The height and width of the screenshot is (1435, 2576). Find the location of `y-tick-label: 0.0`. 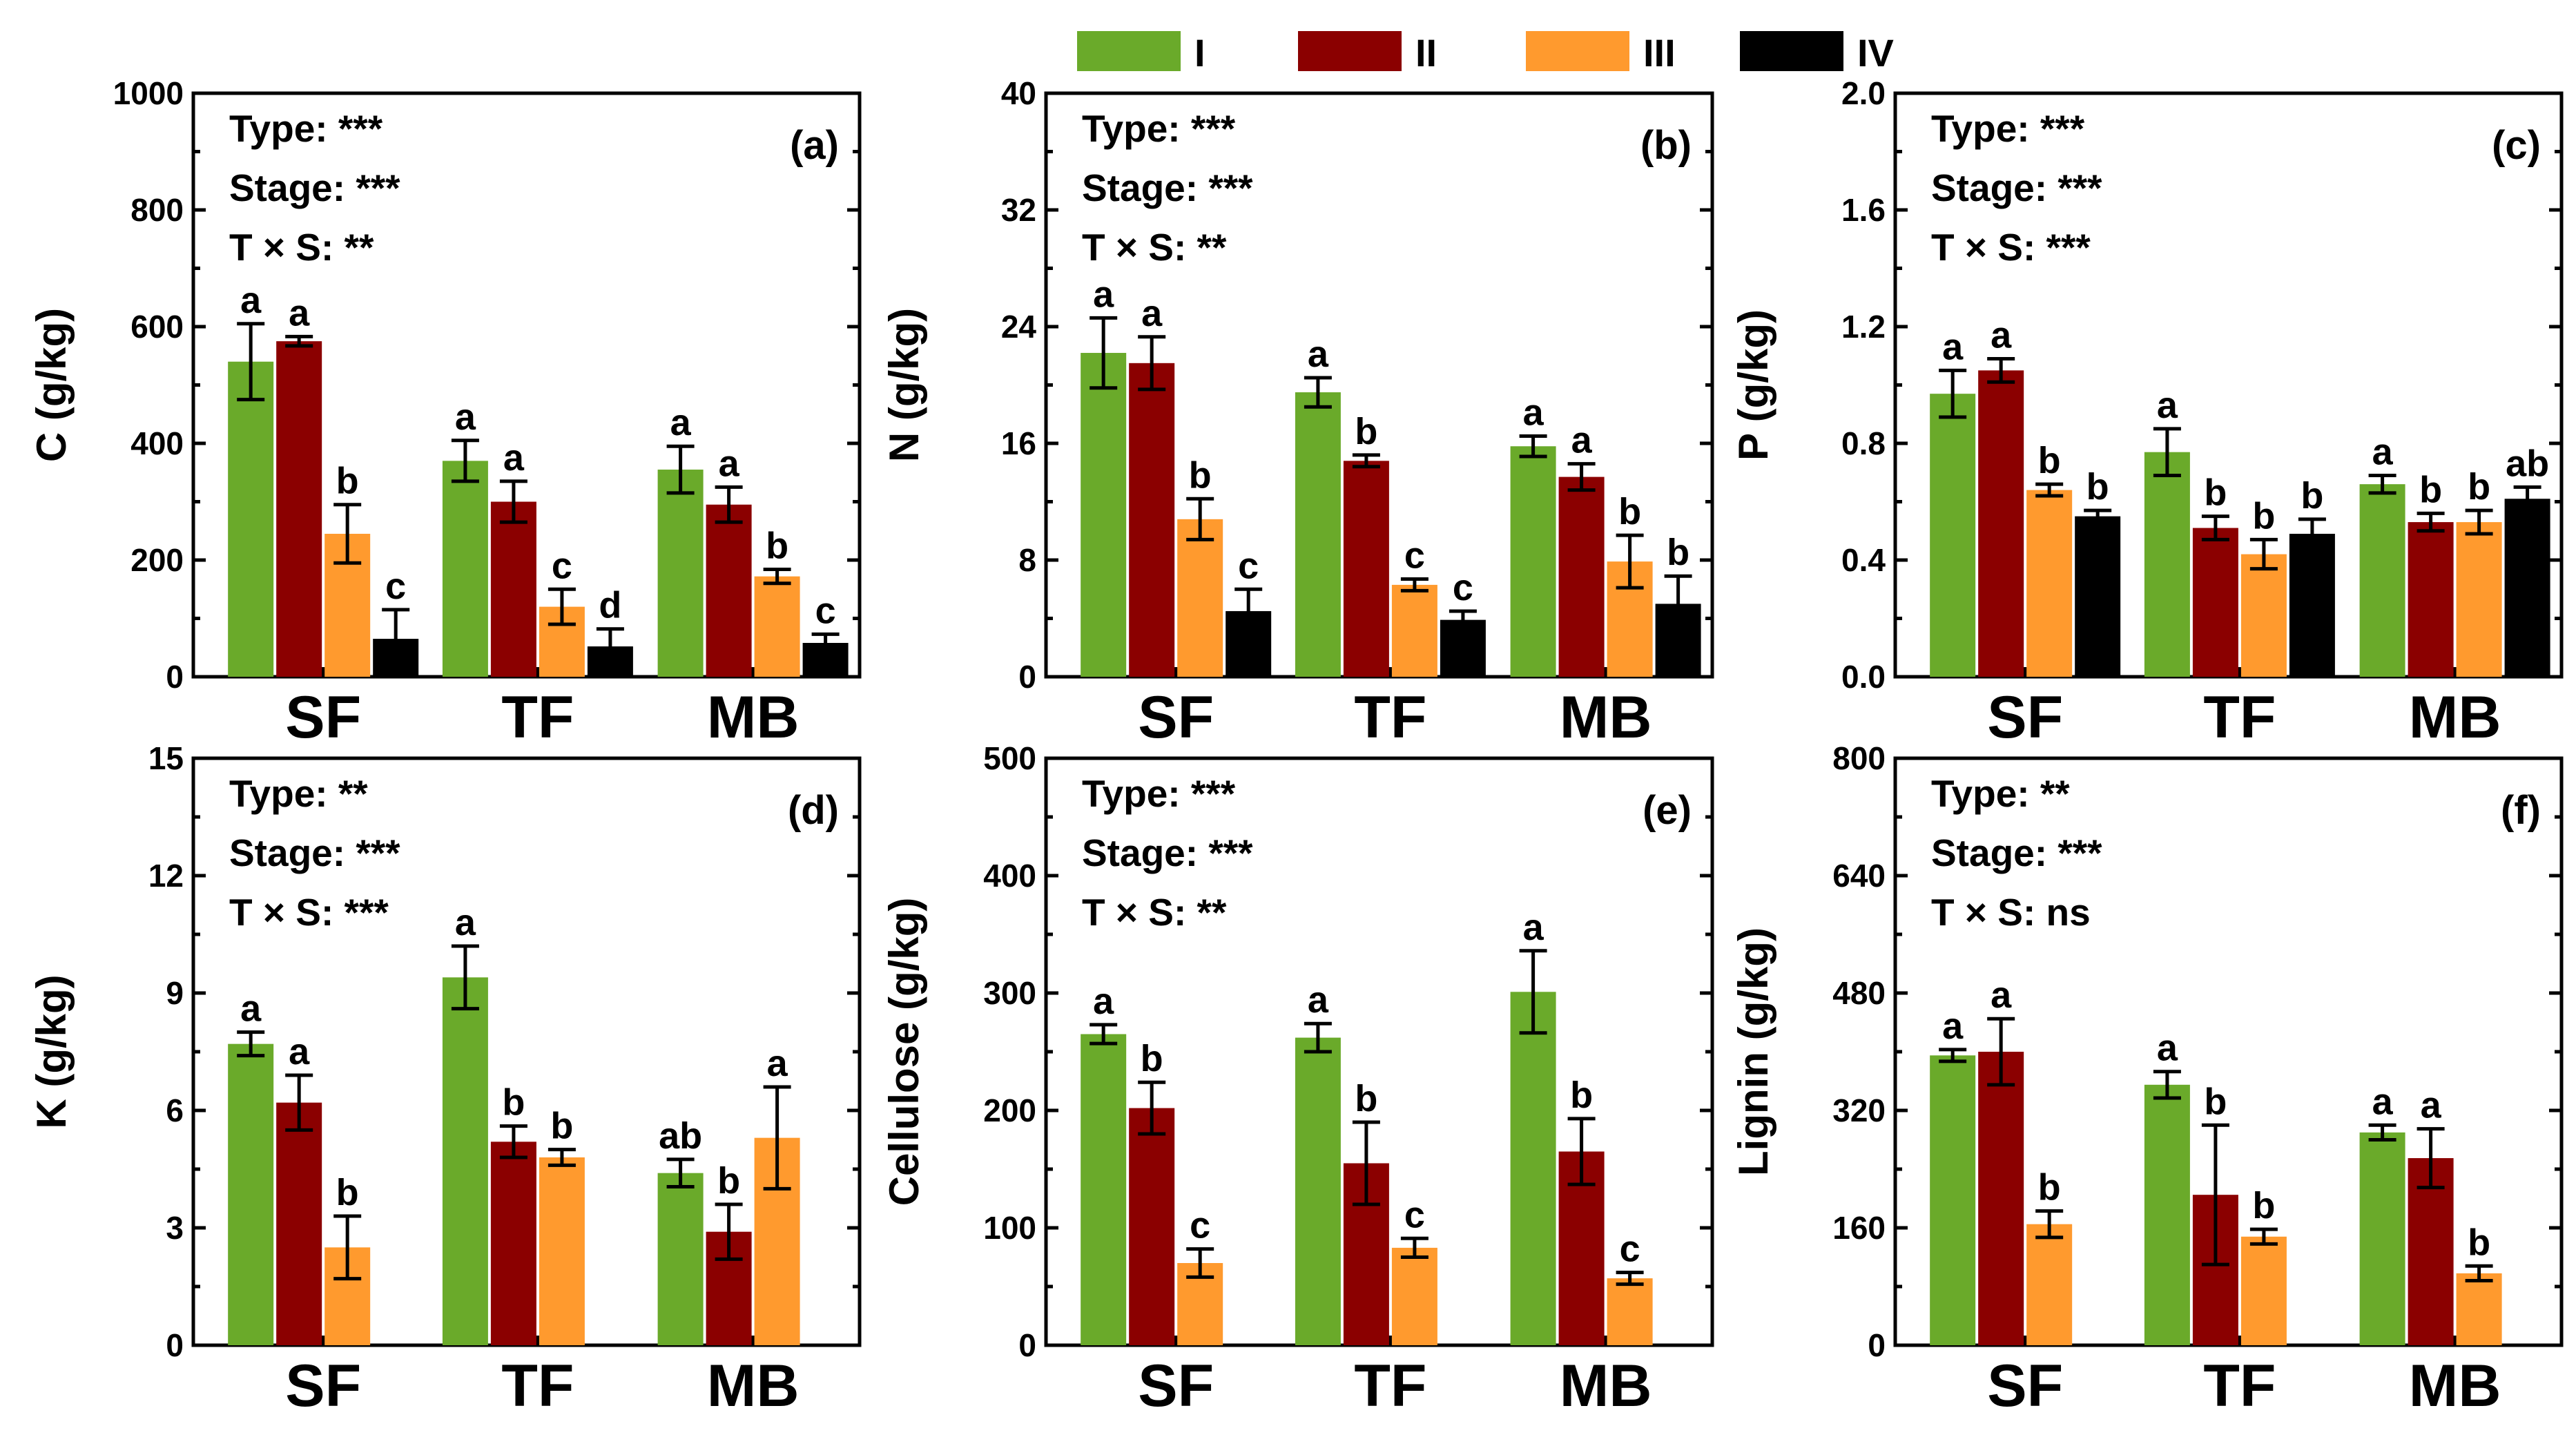

y-tick-label: 0.0 is located at coordinates (1864, 677).